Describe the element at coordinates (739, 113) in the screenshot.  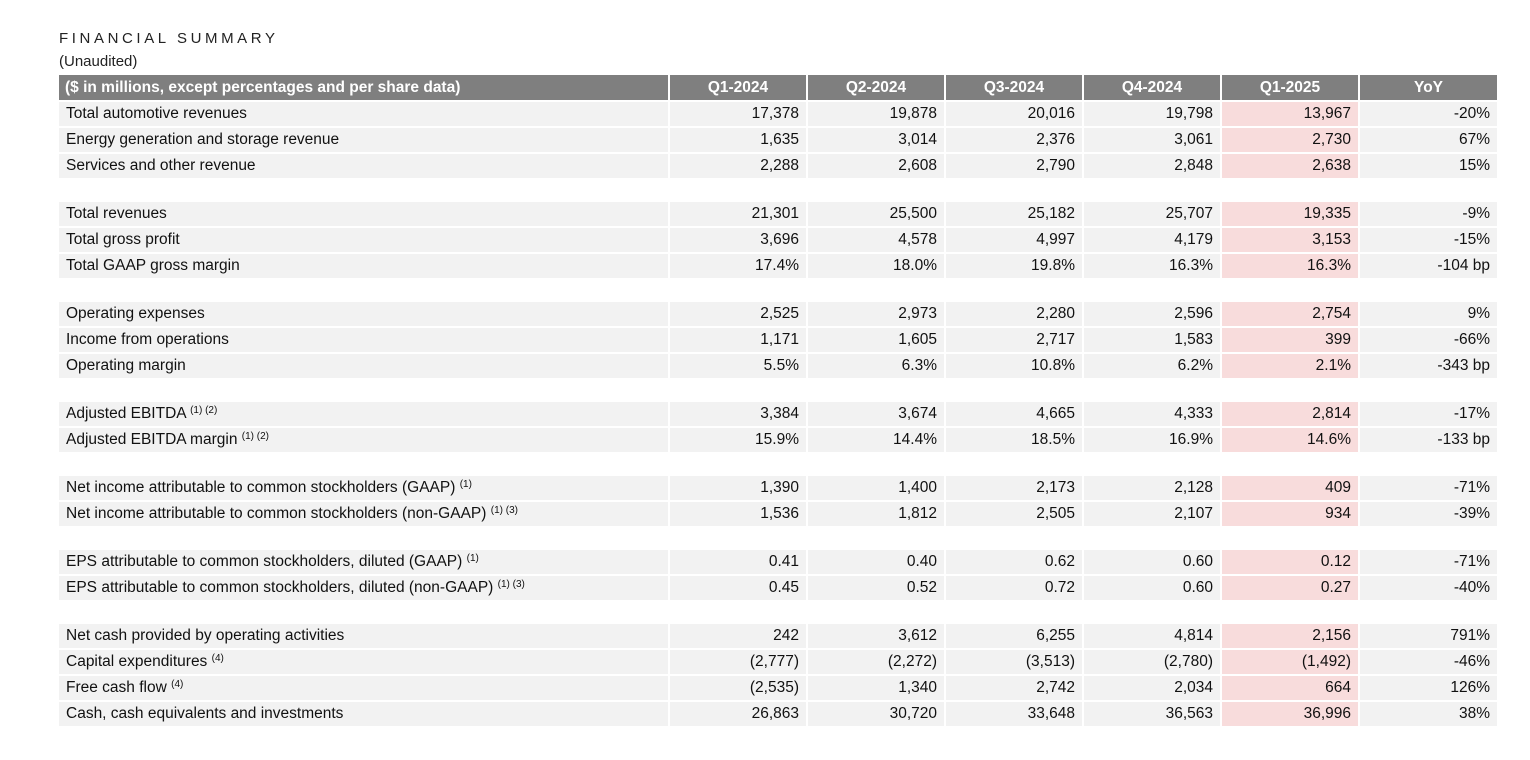
I see `value-cell: 17,378` at that location.